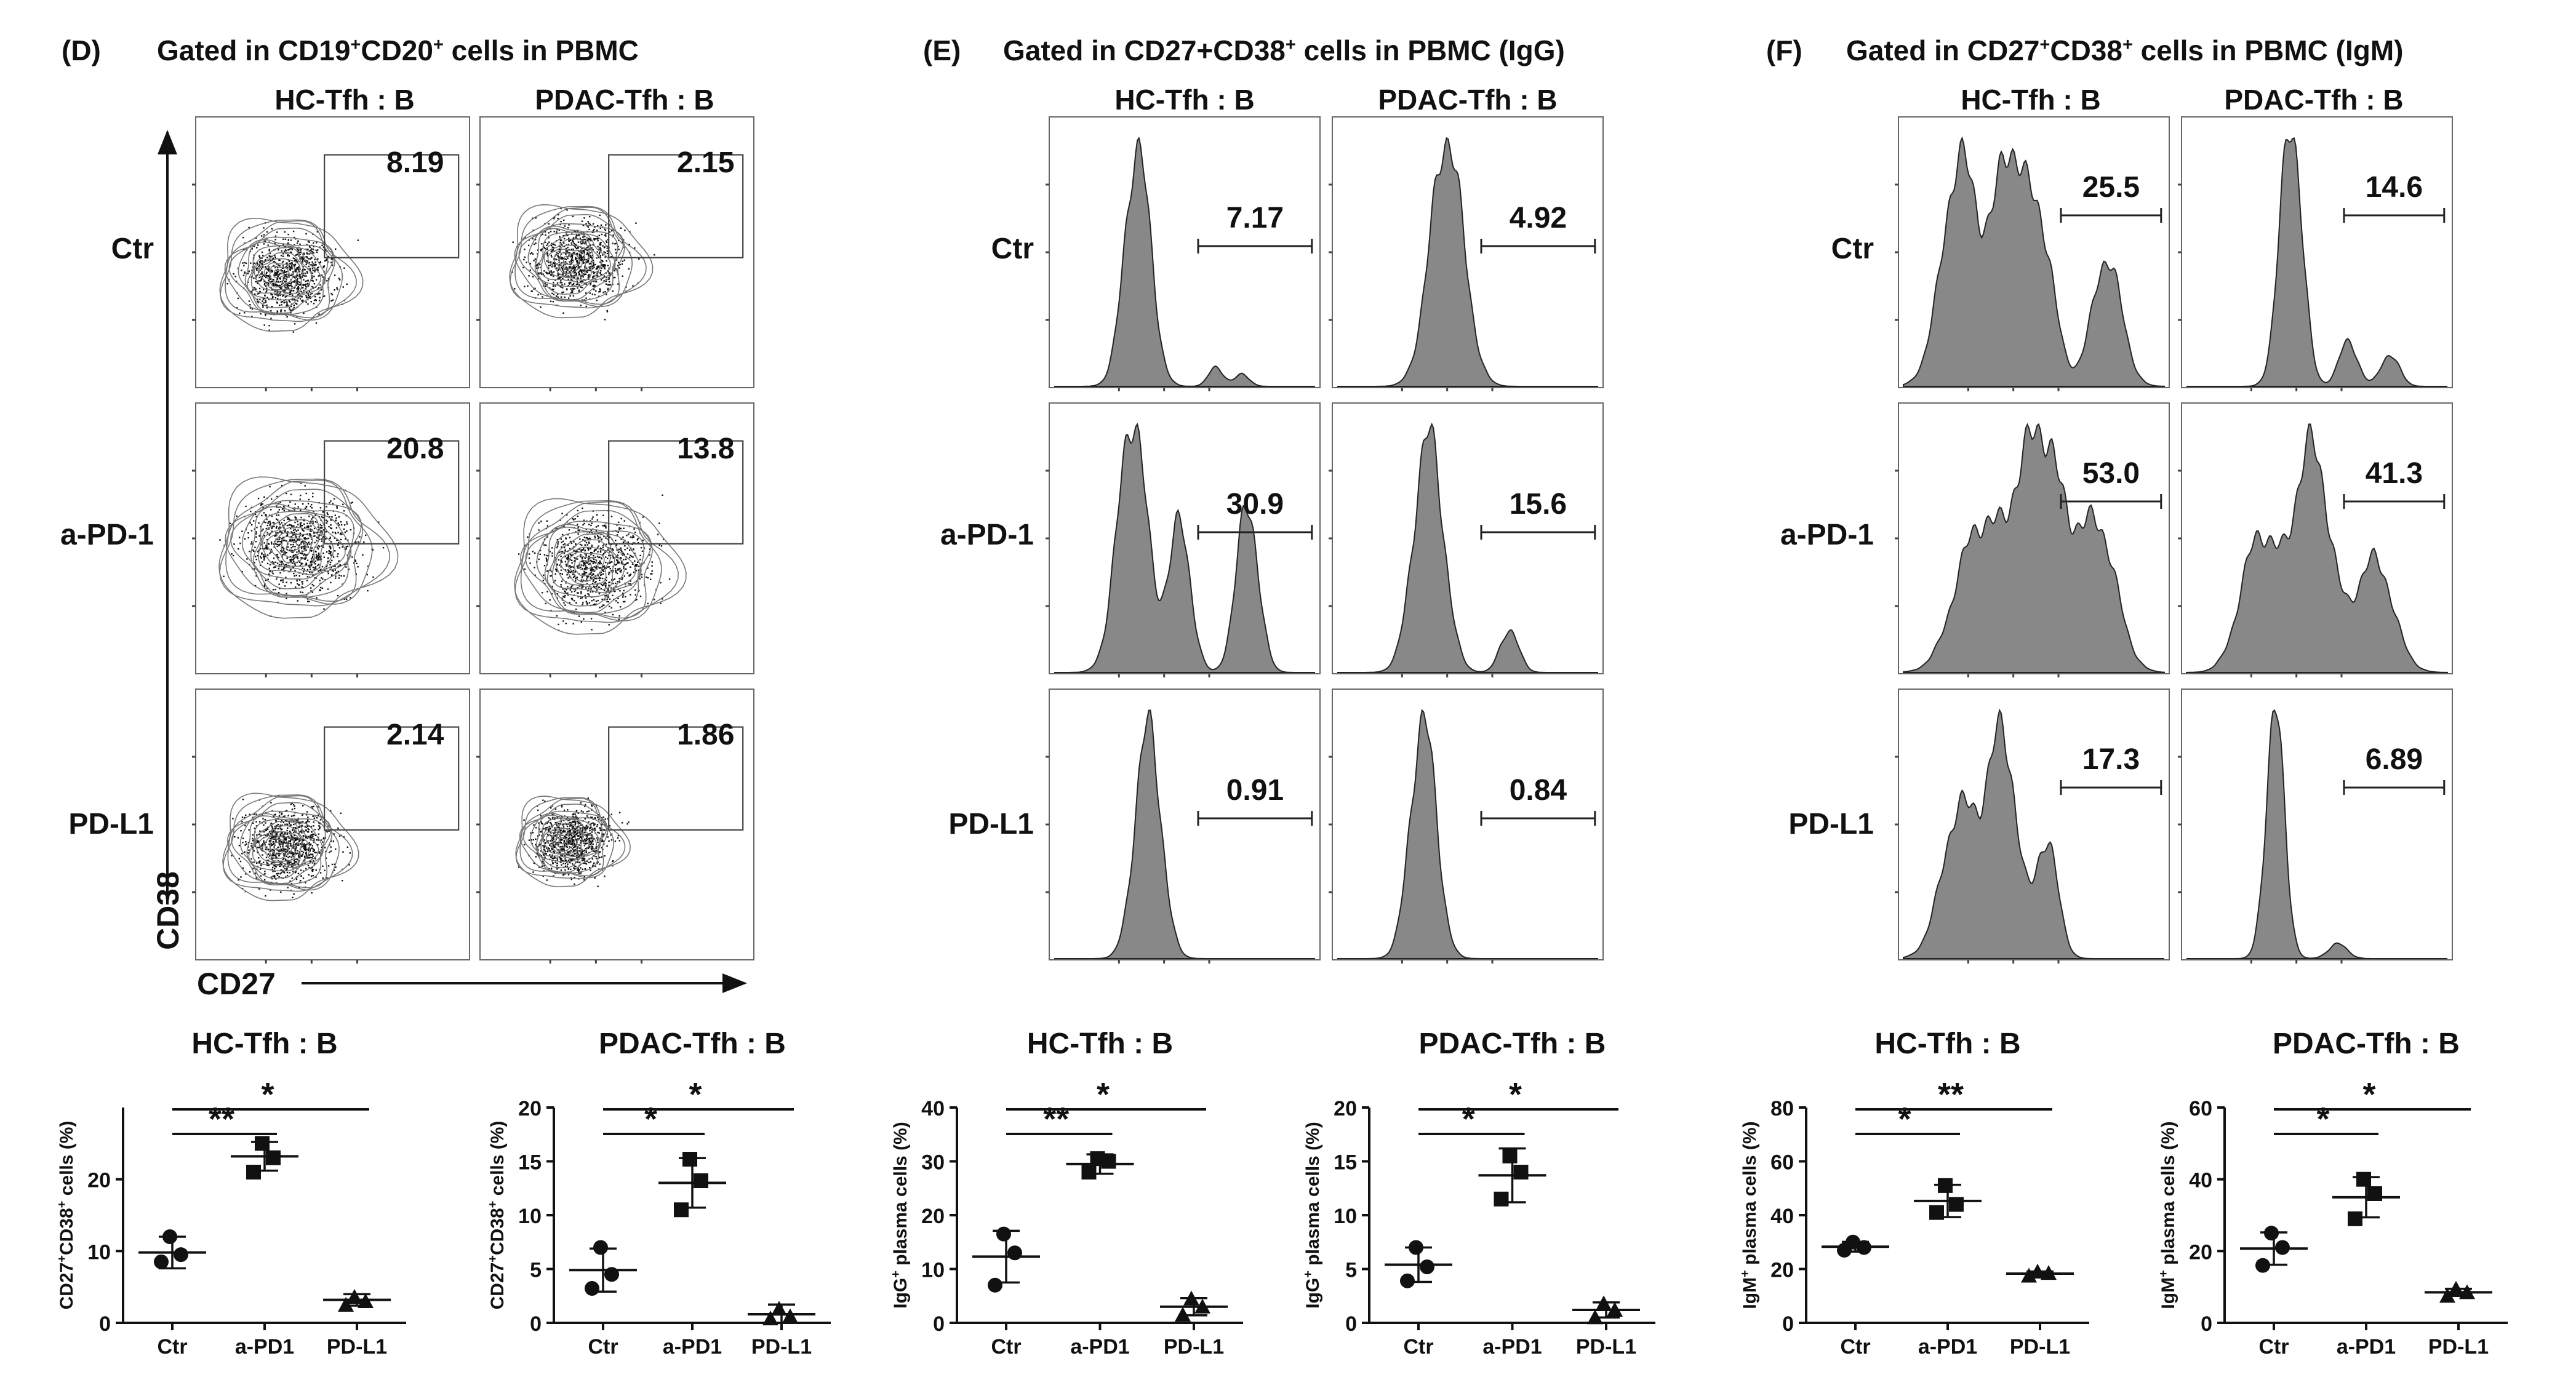 Image resolution: width=2576 pixels, height=1385 pixels. I want to click on flow-plot: 2.15, so click(615, 254).